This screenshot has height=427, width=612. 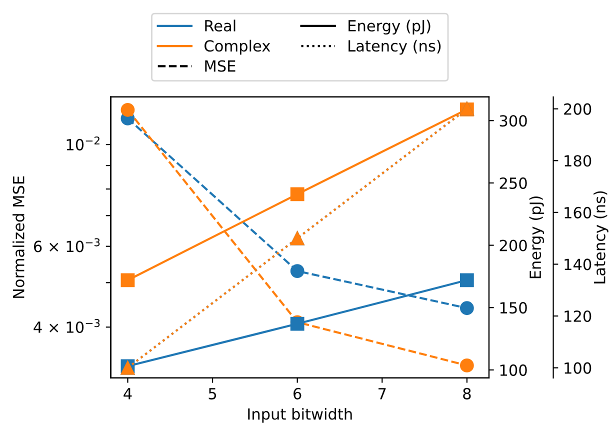 What do you see at coordinates (300, 415) in the screenshot?
I see `x-axis-title: Input bitwidth` at bounding box center [300, 415].